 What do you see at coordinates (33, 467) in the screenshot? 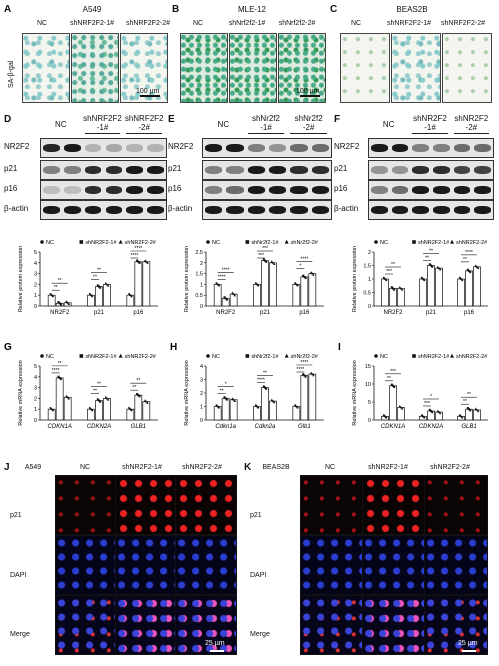
I see `panel-j-cell-title: A549` at bounding box center [33, 467].